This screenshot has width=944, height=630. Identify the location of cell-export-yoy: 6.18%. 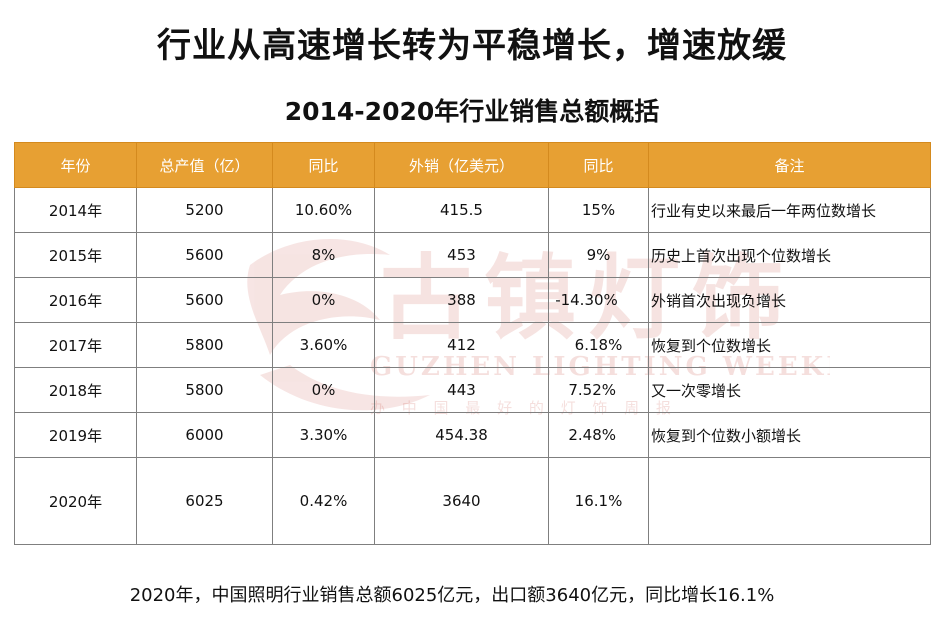
(598, 345).